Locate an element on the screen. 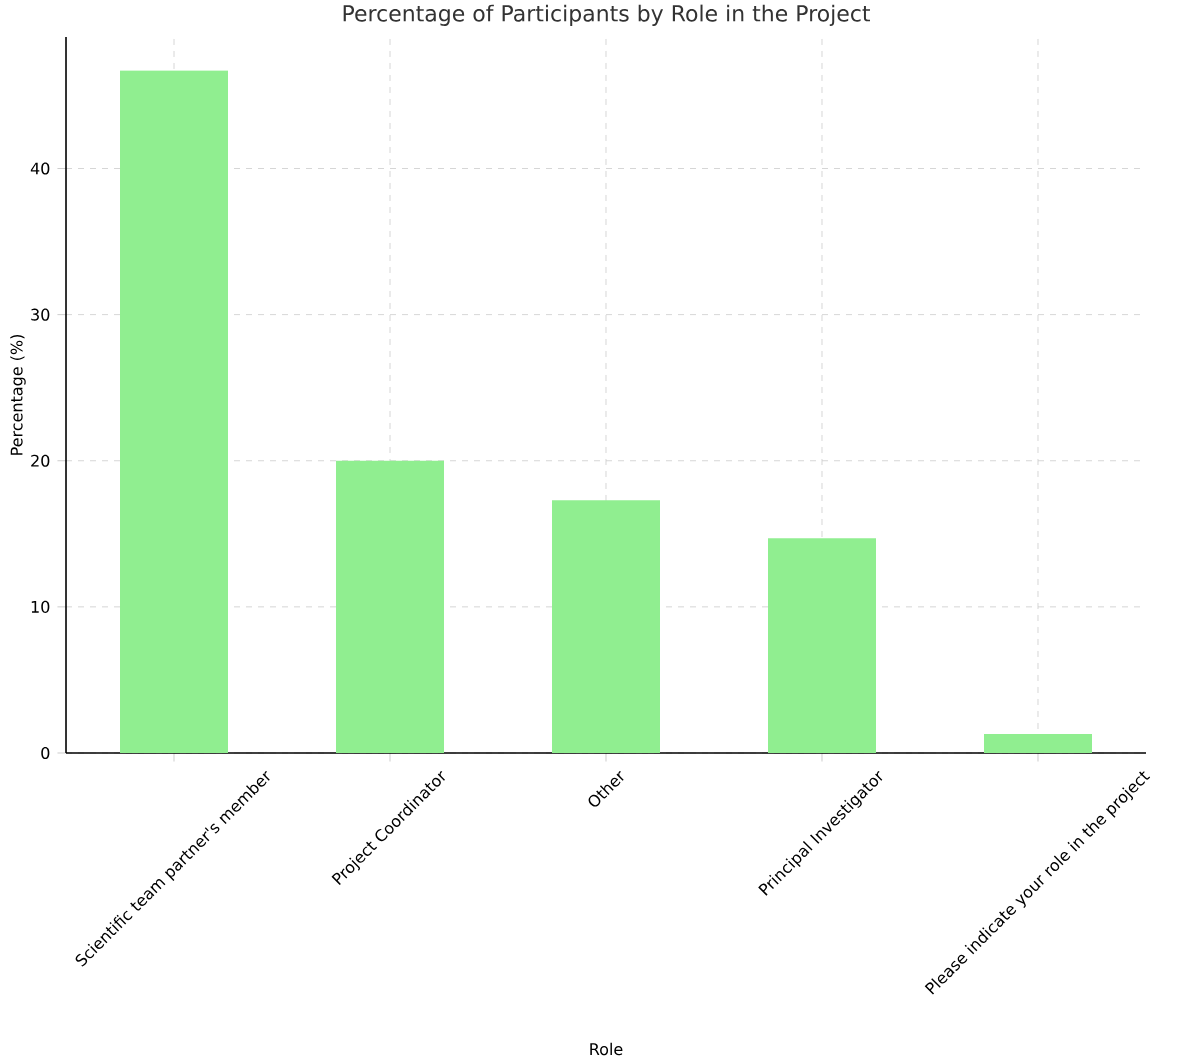  chart-title: Percentage of Participants by Role in the Project is located at coordinates (607, 15).